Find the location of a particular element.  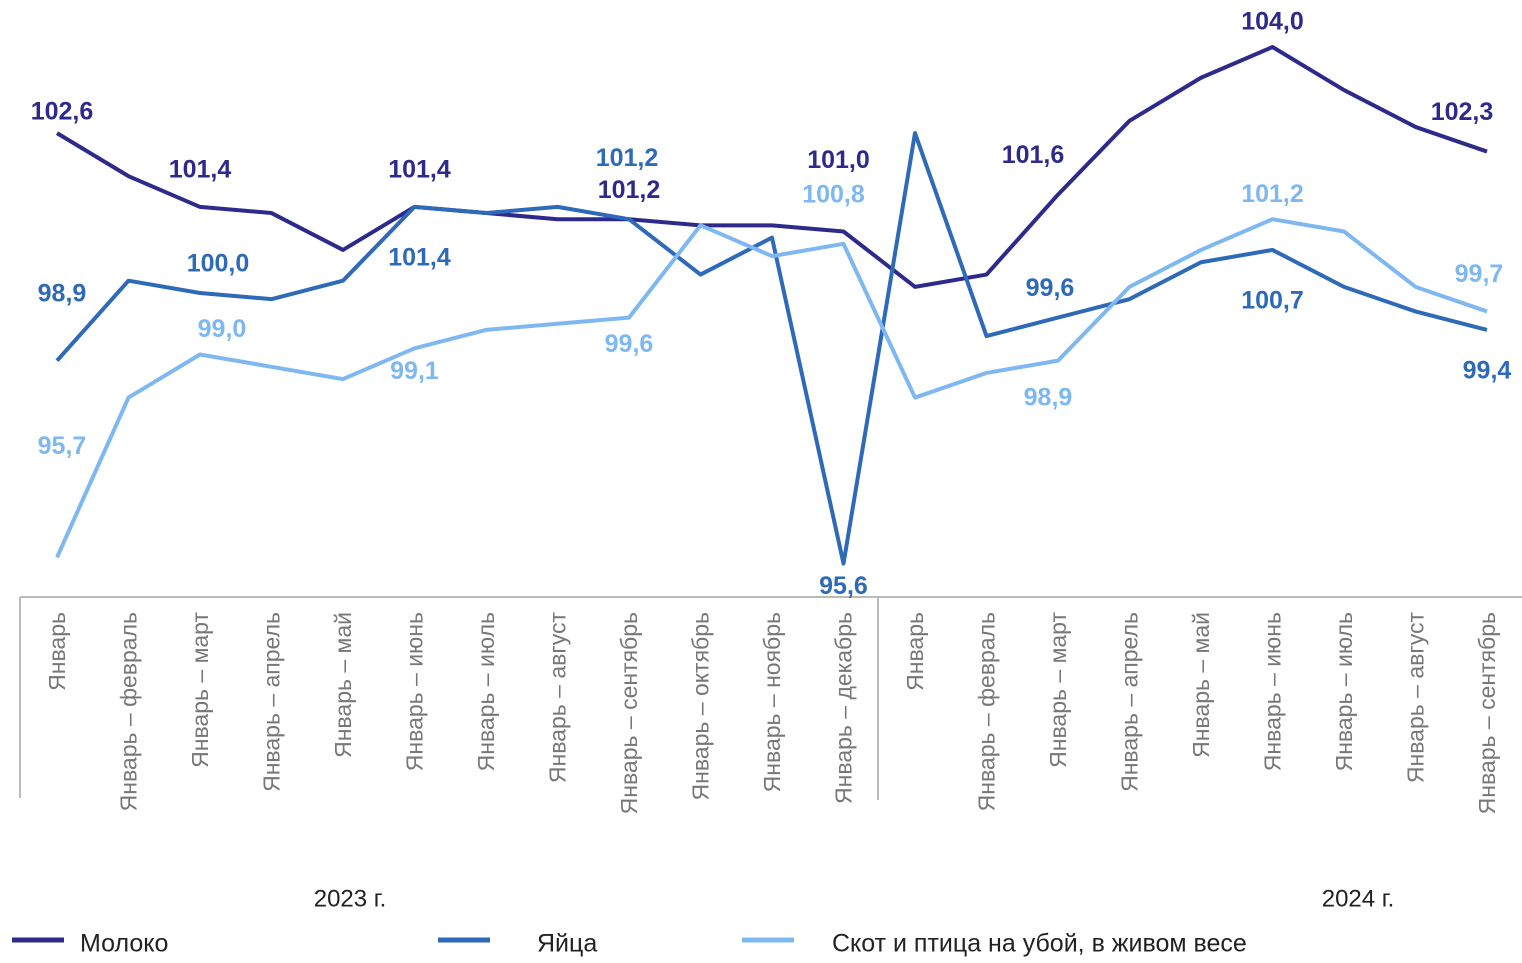

data-label: 100,7 is located at coordinates (1272, 301).